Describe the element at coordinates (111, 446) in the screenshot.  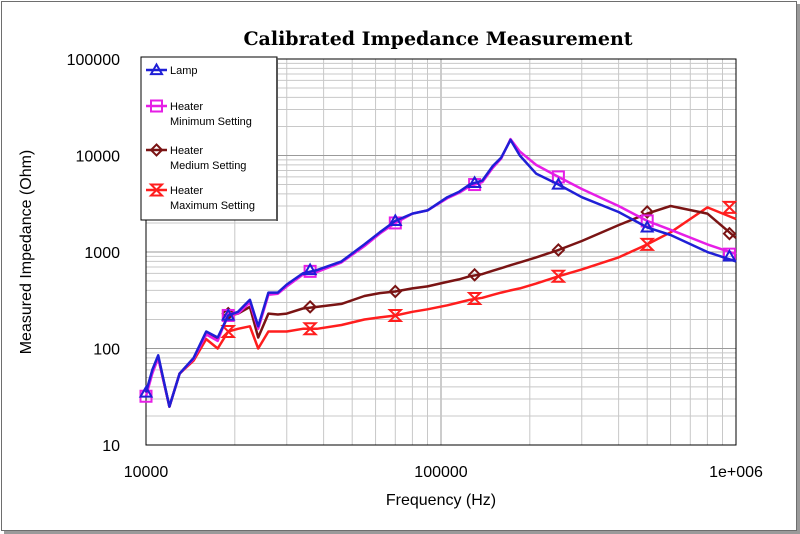
I see `y-tick-label: 10` at that location.